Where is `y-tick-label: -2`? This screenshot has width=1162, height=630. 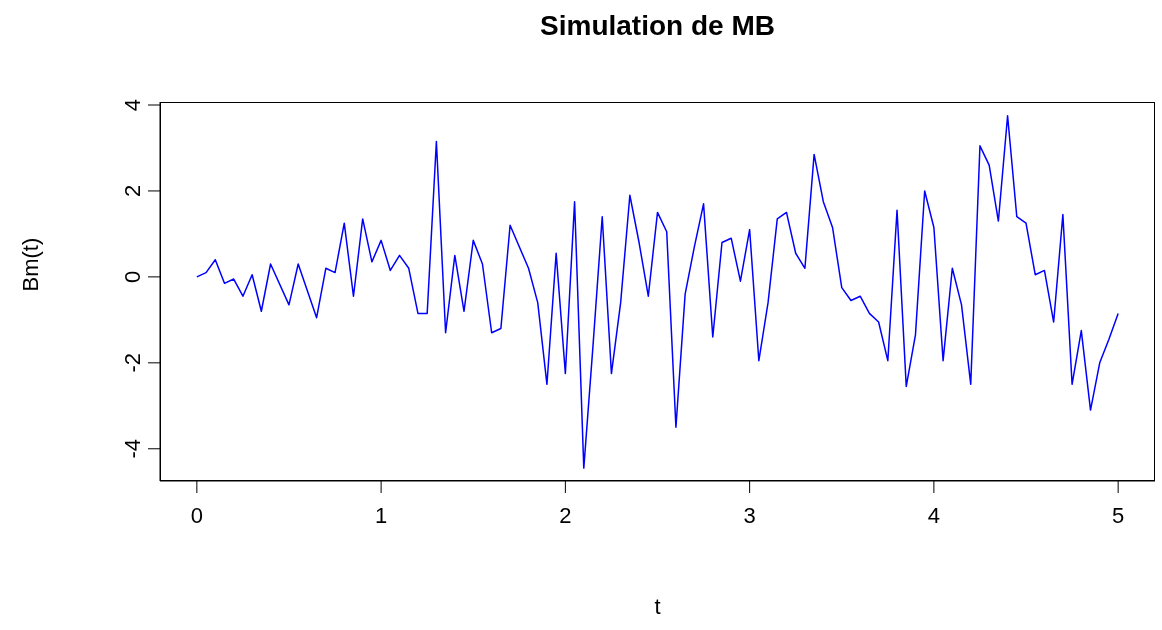
y-tick-label: -2 is located at coordinates (132, 363).